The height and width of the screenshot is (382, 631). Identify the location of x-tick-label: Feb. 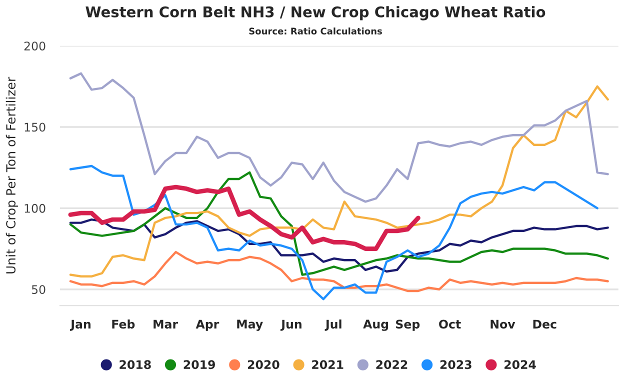
(123, 324).